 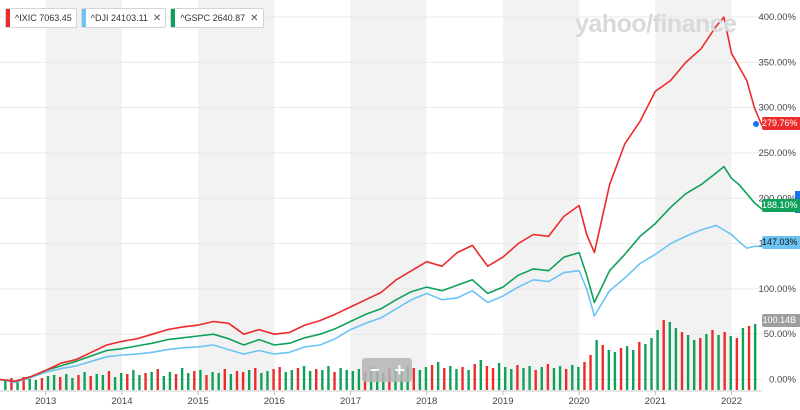 What do you see at coordinates (781, 320) in the screenshot?
I see `volume-value-flag: 100.14B` at bounding box center [781, 320].